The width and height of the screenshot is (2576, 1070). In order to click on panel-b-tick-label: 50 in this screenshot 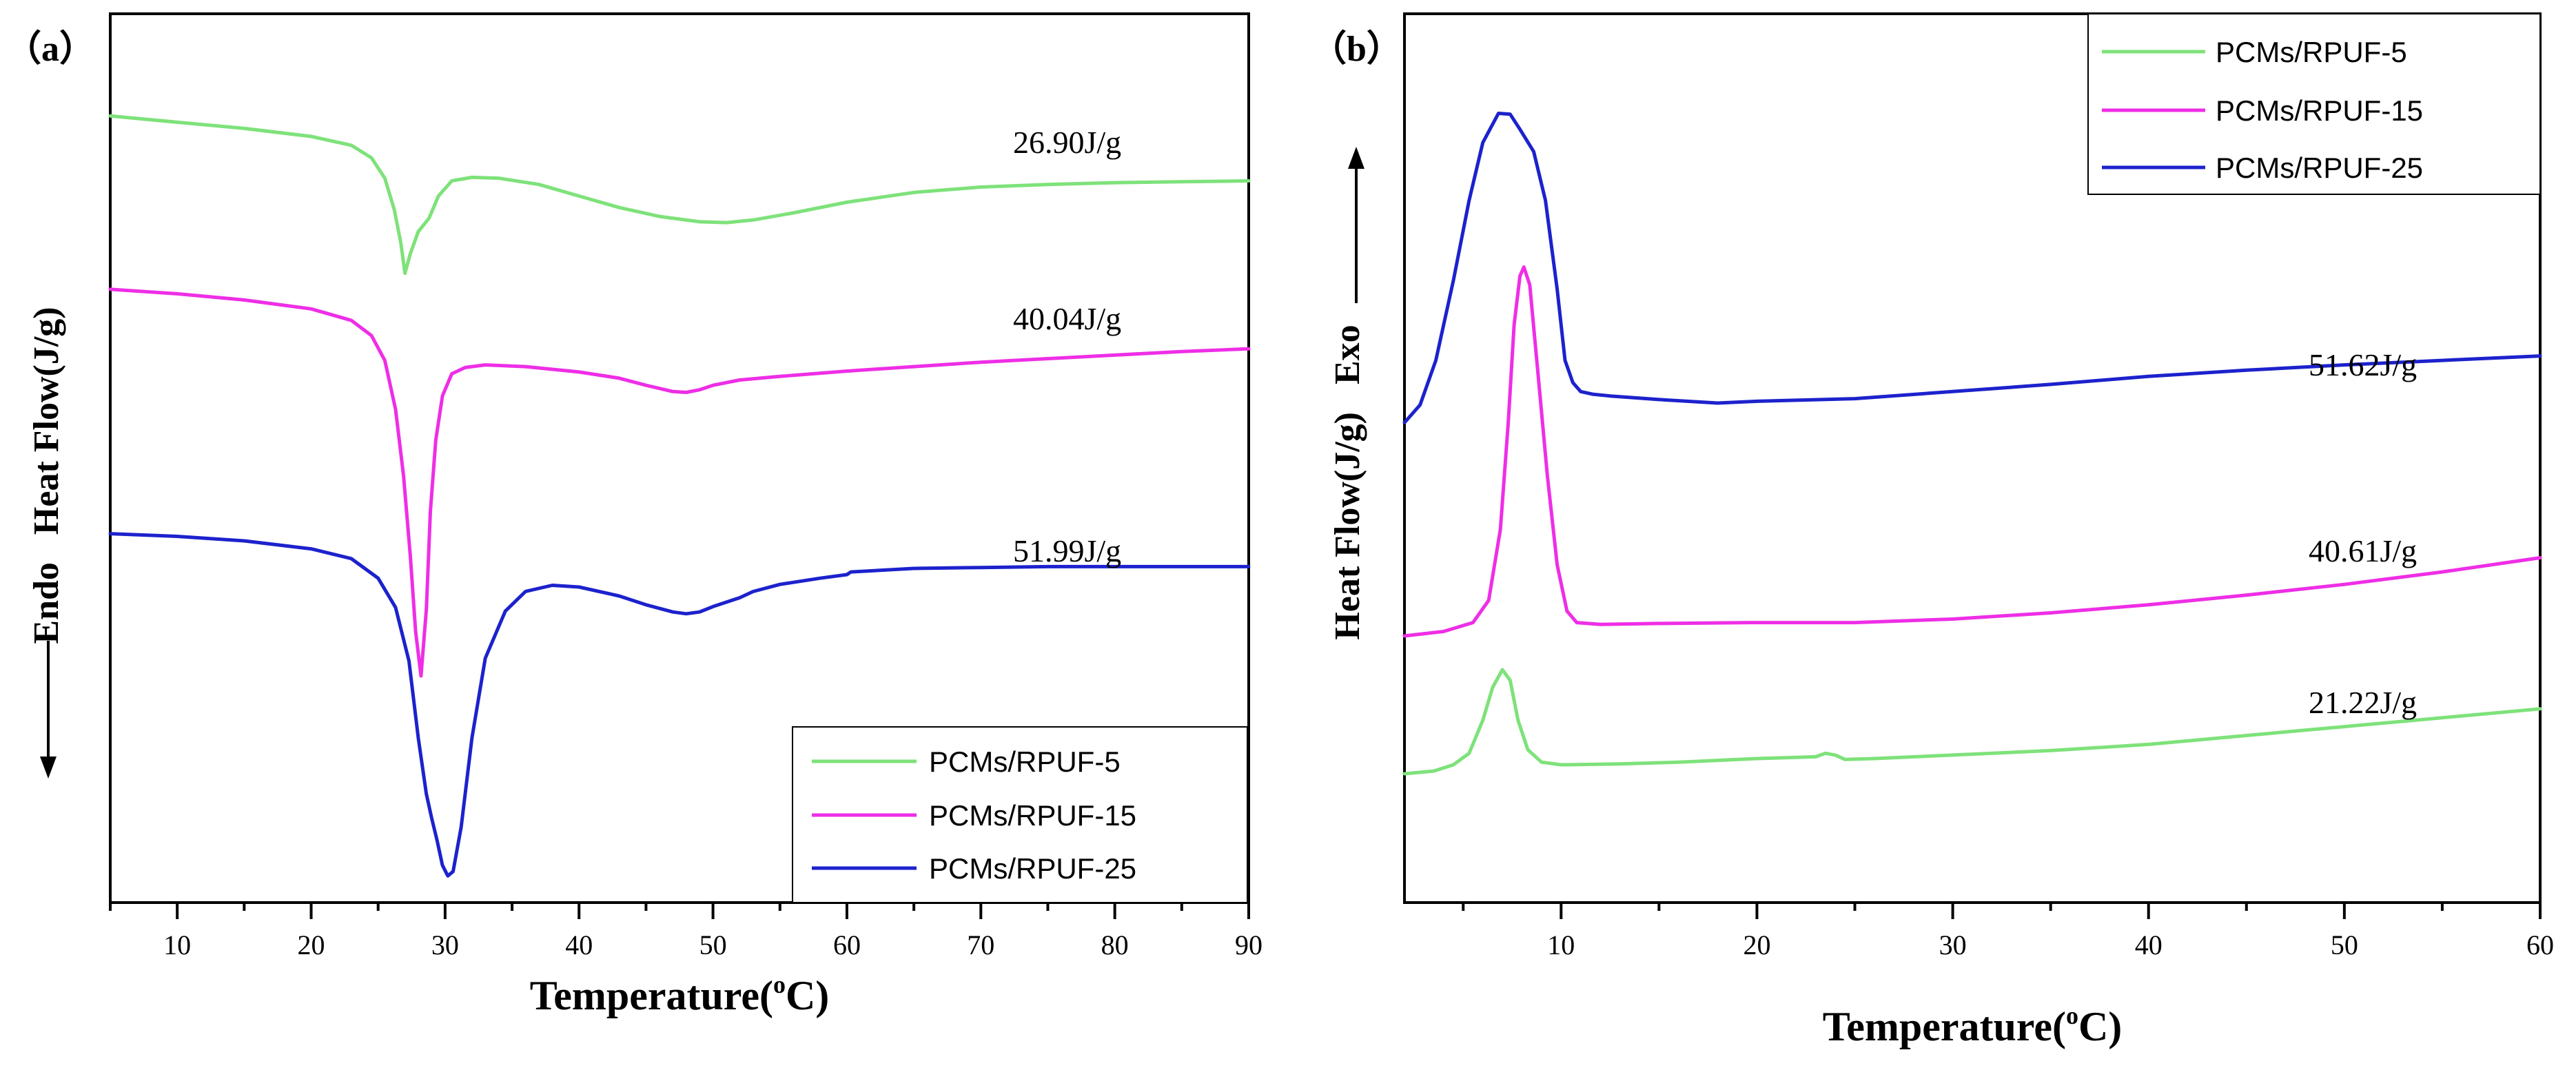, I will do `click(2344, 945)`.